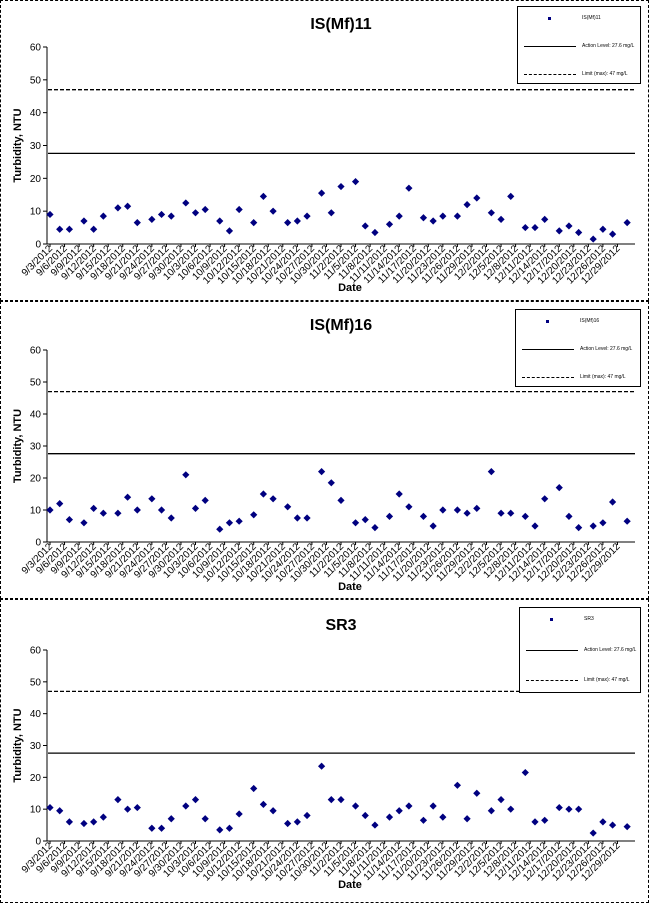 The width and height of the screenshot is (650, 904). Describe the element at coordinates (580, 75) in the screenshot. I see `legend-entry-limit: Limit (max): 47 mg/L` at that location.